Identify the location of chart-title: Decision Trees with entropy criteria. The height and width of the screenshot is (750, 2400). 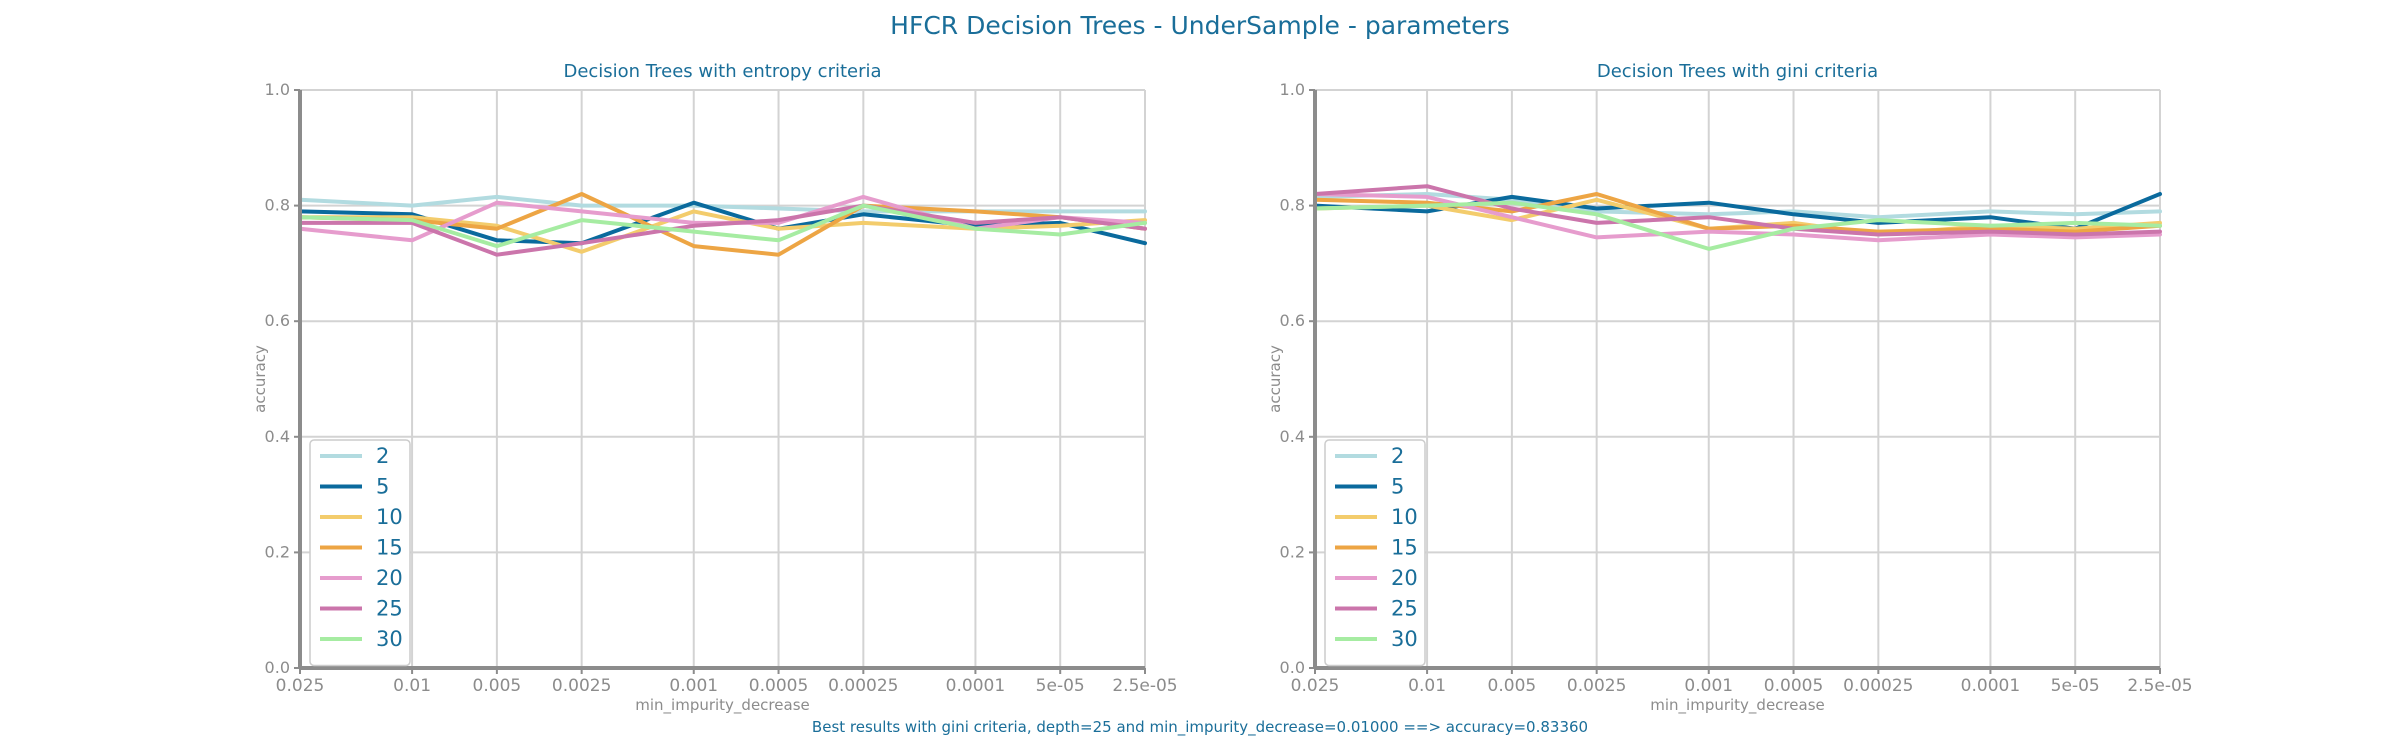
(722, 71).